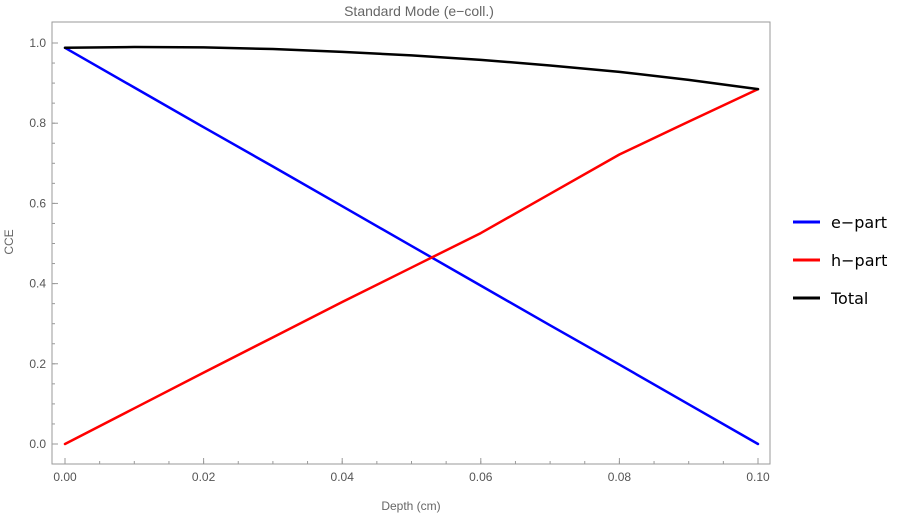 The image size is (897, 517). I want to click on x-tick-label: 0.02, so click(204, 477).